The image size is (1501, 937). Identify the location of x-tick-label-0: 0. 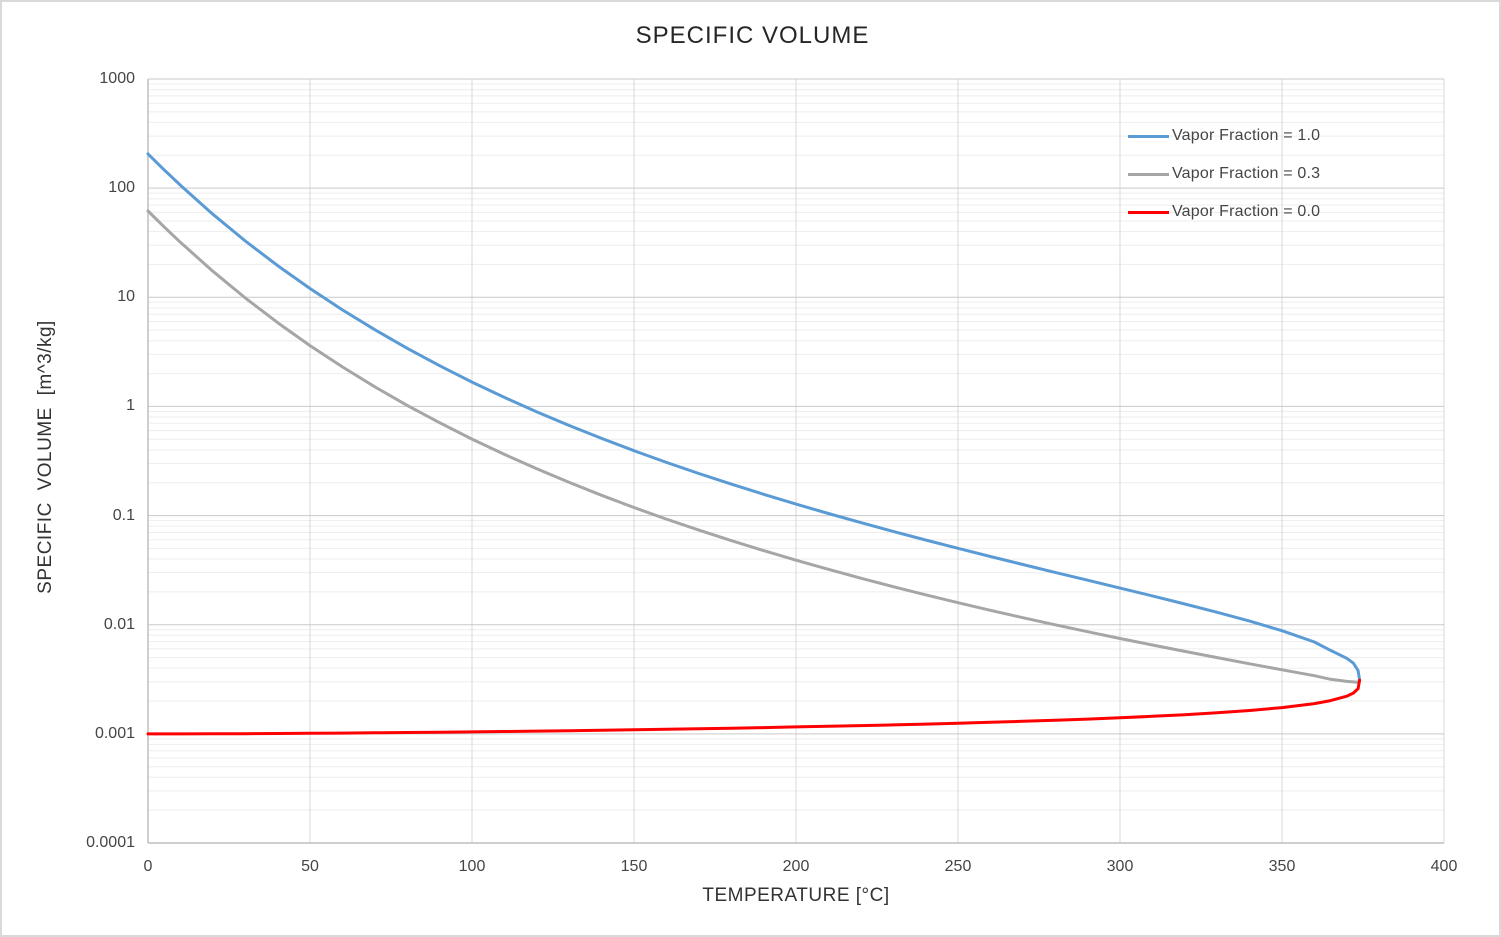
(148, 866).